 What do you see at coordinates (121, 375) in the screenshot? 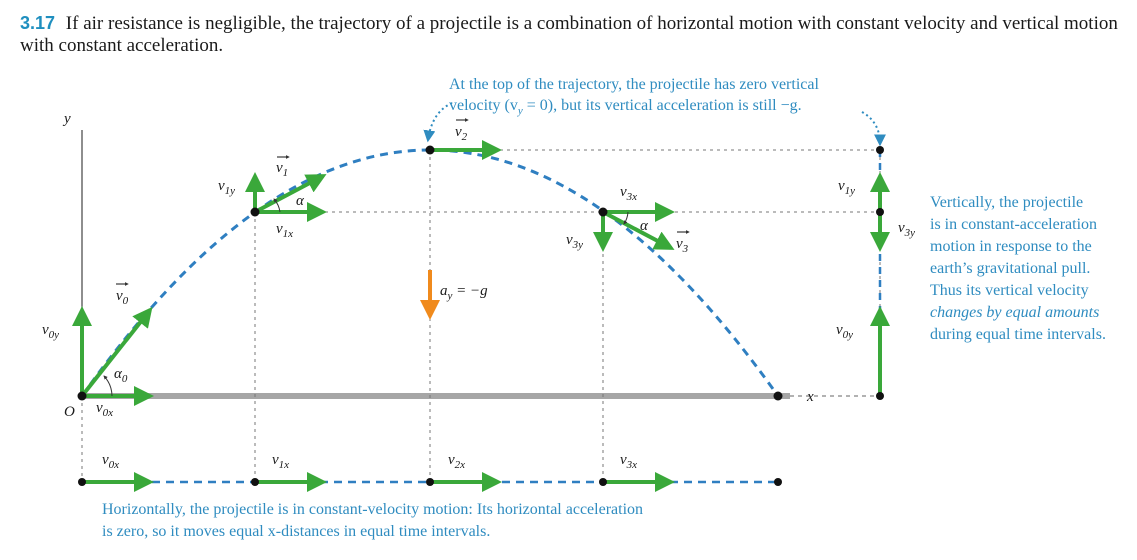
I see `alpha0-label: α0` at bounding box center [121, 375].